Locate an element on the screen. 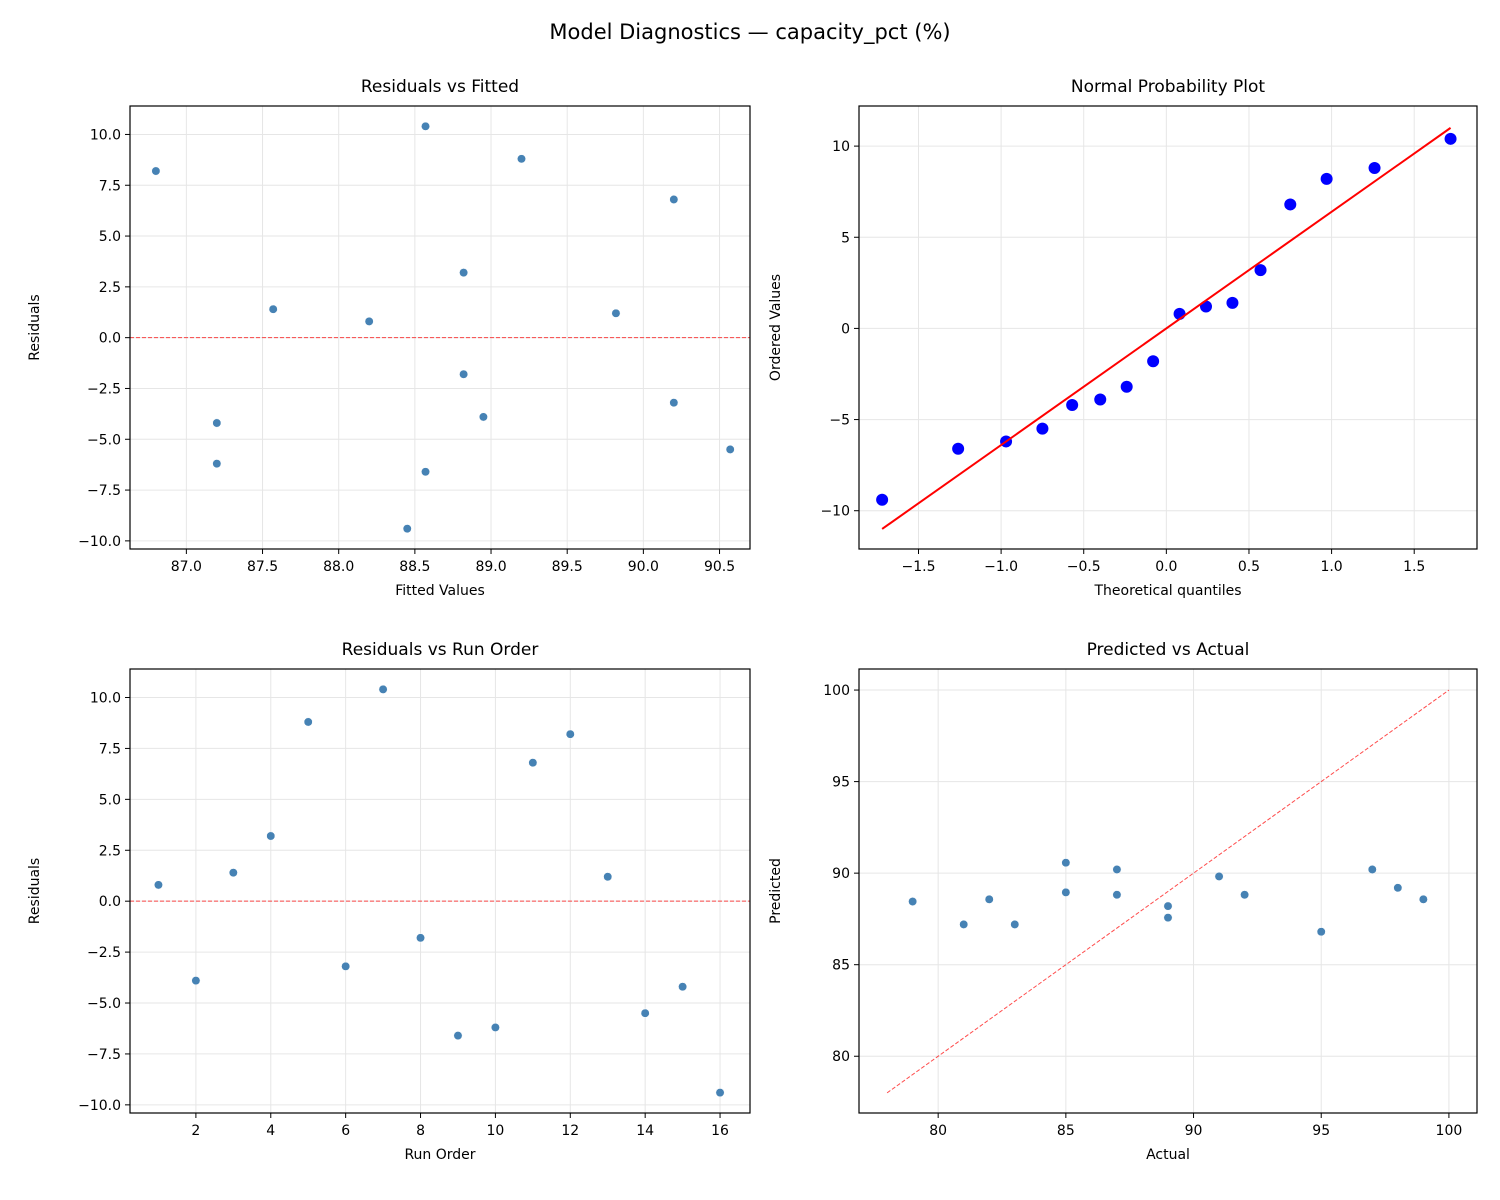 This screenshot has height=1200, width=1500. x-tick-label: −0.5 is located at coordinates (1084, 567).